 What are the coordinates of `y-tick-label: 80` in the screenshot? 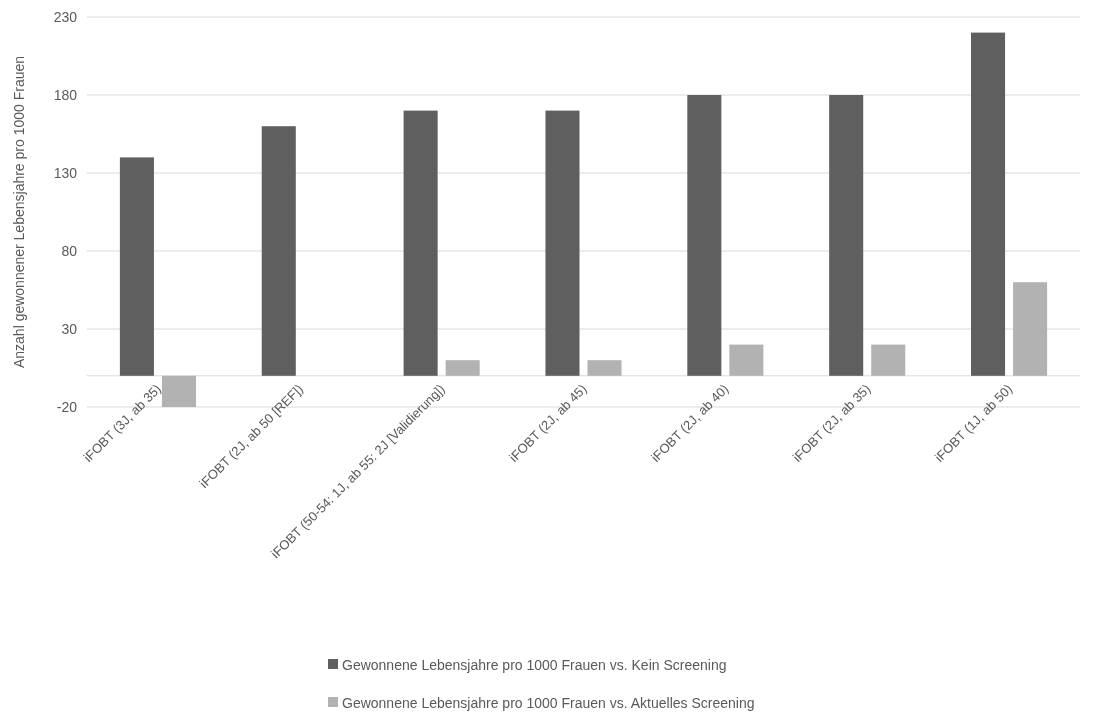 It's located at (69, 250).